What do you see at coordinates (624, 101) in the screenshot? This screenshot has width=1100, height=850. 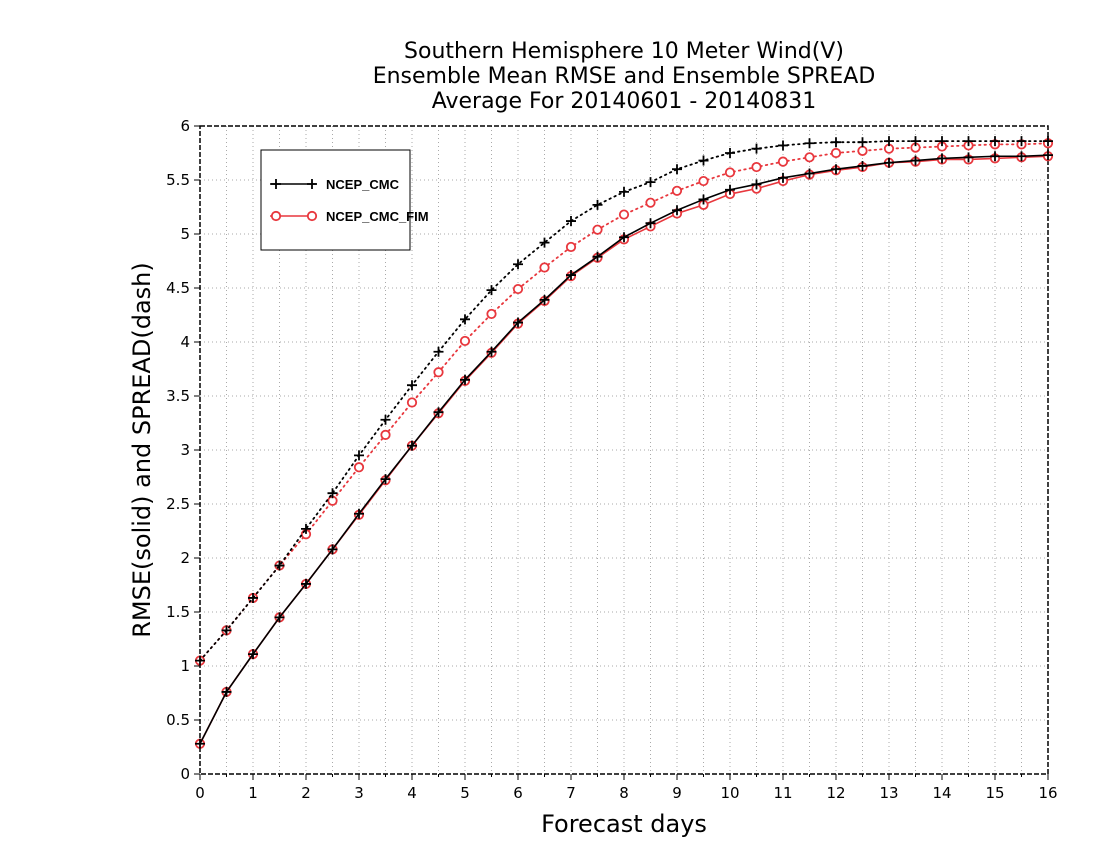 I see `title-line-3: Average For 20140601 - 20140831` at bounding box center [624, 101].